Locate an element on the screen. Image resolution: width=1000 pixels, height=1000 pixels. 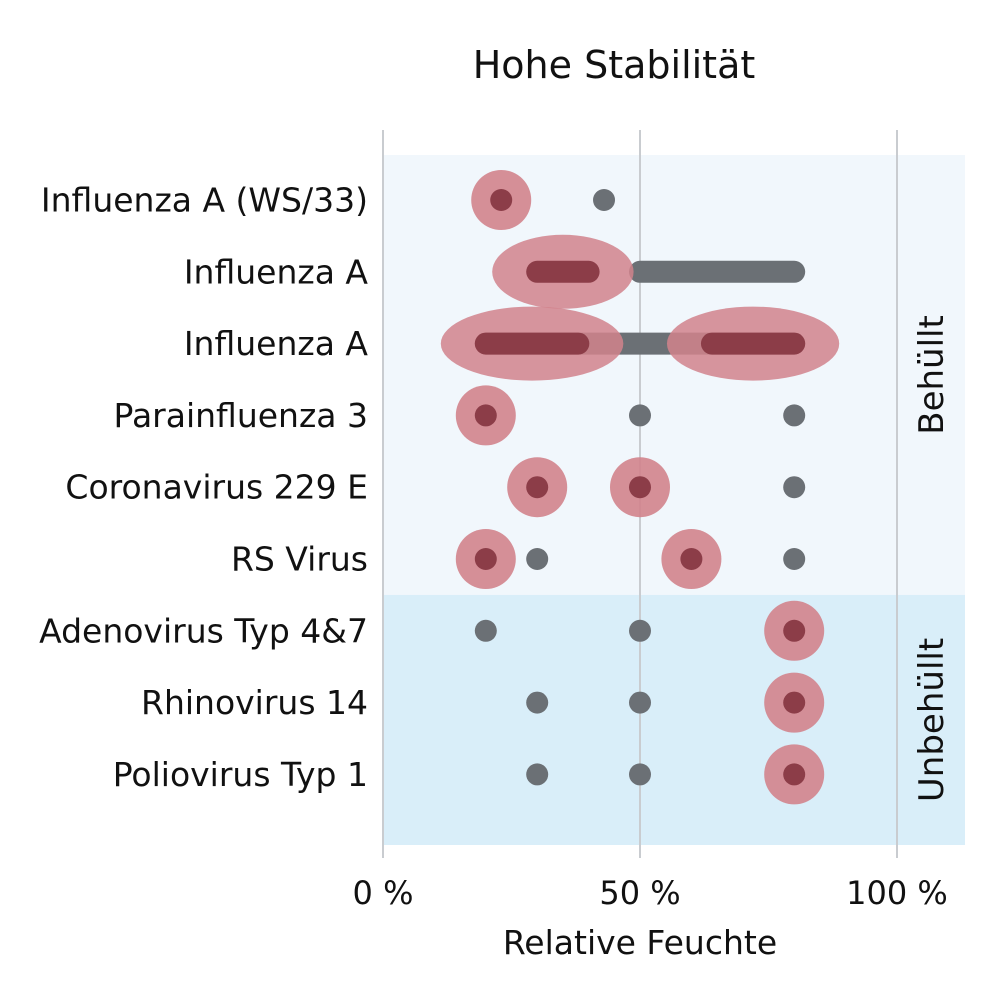
group-band is located at coordinates (674, 719).